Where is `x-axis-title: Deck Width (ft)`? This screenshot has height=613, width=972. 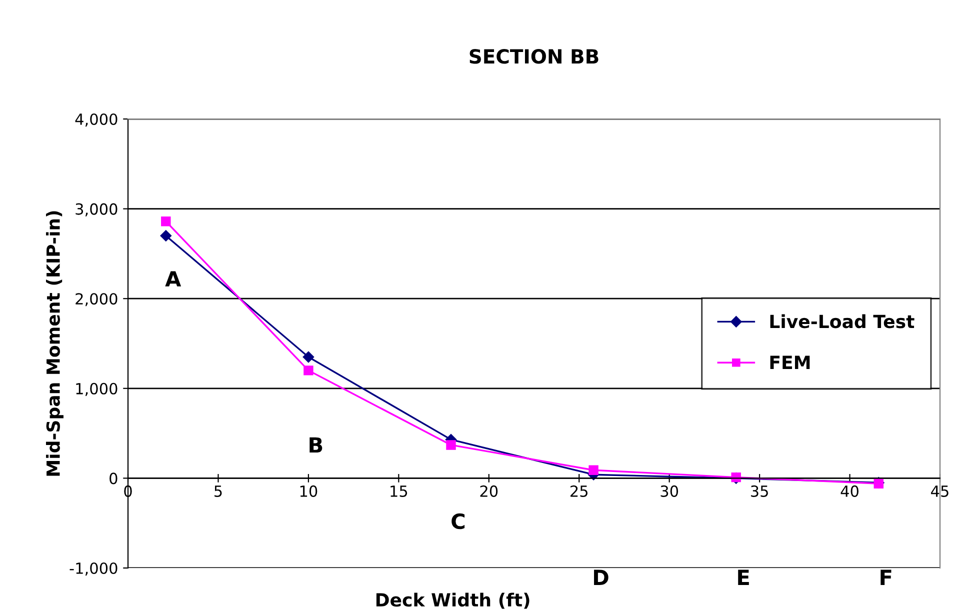 x-axis-title: Deck Width (ft) is located at coordinates (453, 600).